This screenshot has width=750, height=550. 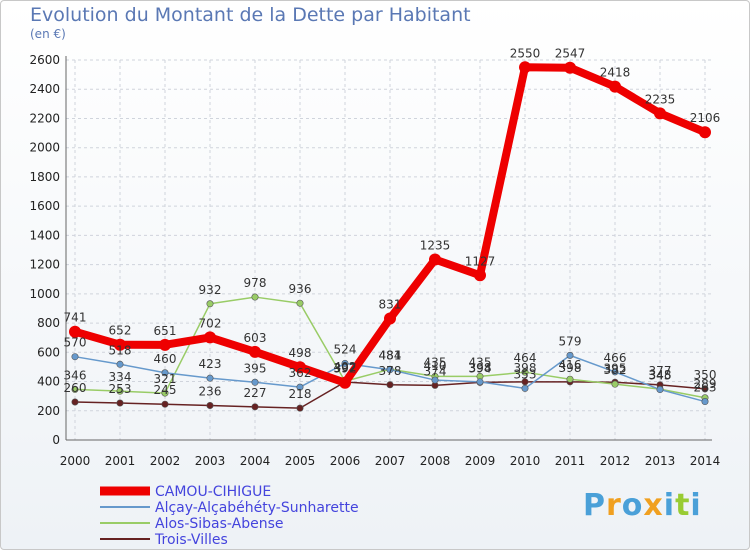 I want to click on data-label: 936, so click(x=300, y=289).